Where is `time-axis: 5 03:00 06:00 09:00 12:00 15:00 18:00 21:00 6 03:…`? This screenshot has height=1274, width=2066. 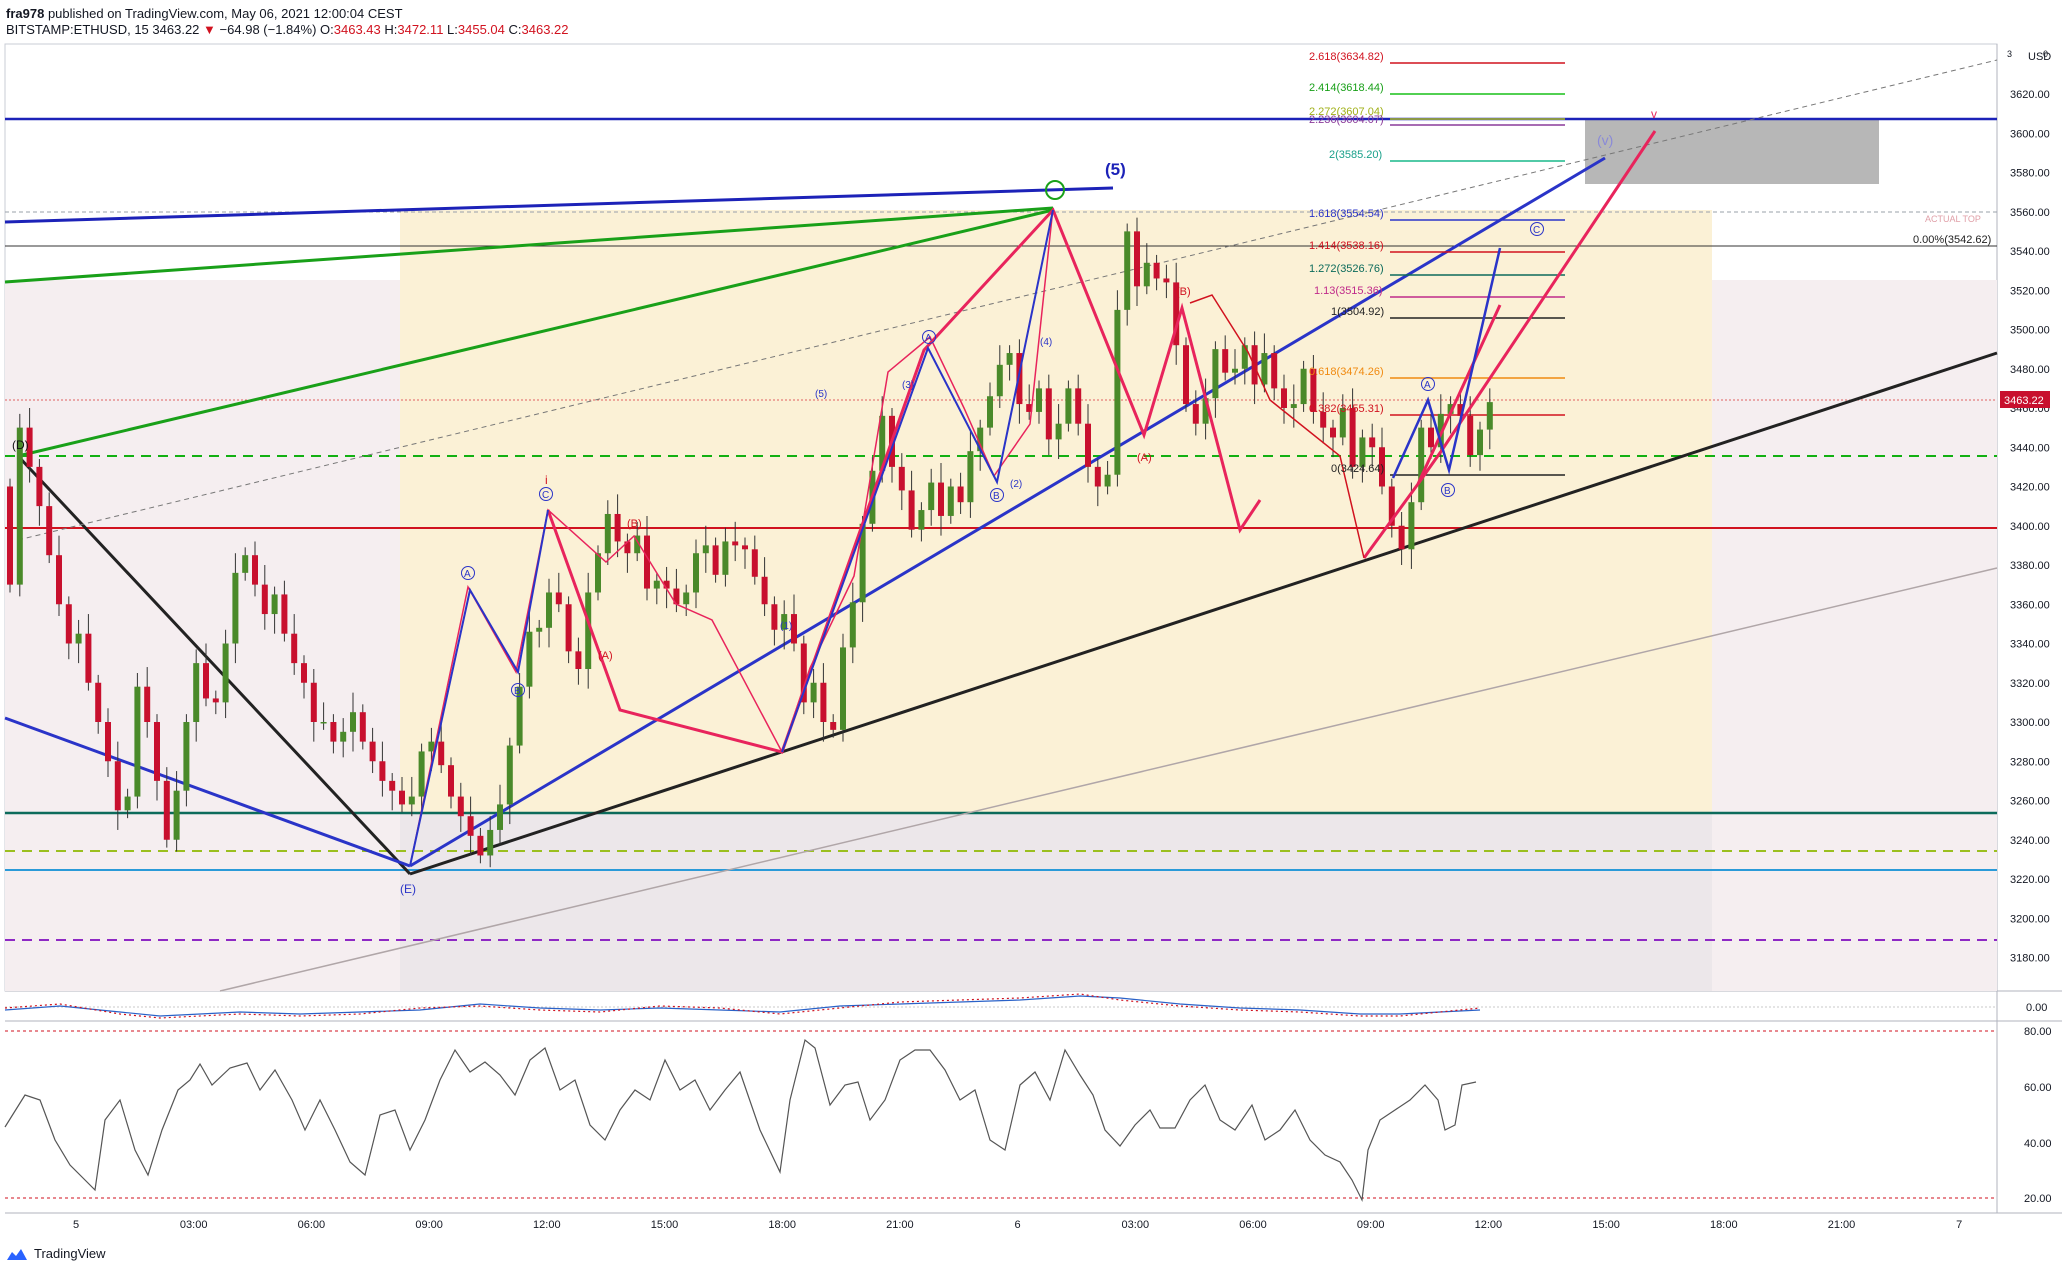
time-axis: 5 03:00 06:00 09:00 12:00 15:00 18:00 21:00 6 03:… is located at coordinates (1017, 1225).